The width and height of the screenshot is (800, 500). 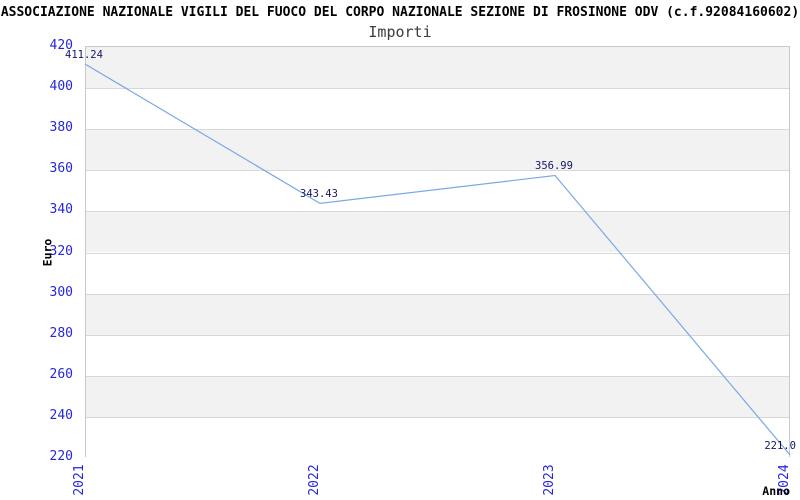 What do you see at coordinates (780, 445) in the screenshot?
I see `data-point-label: 221.0` at bounding box center [780, 445].